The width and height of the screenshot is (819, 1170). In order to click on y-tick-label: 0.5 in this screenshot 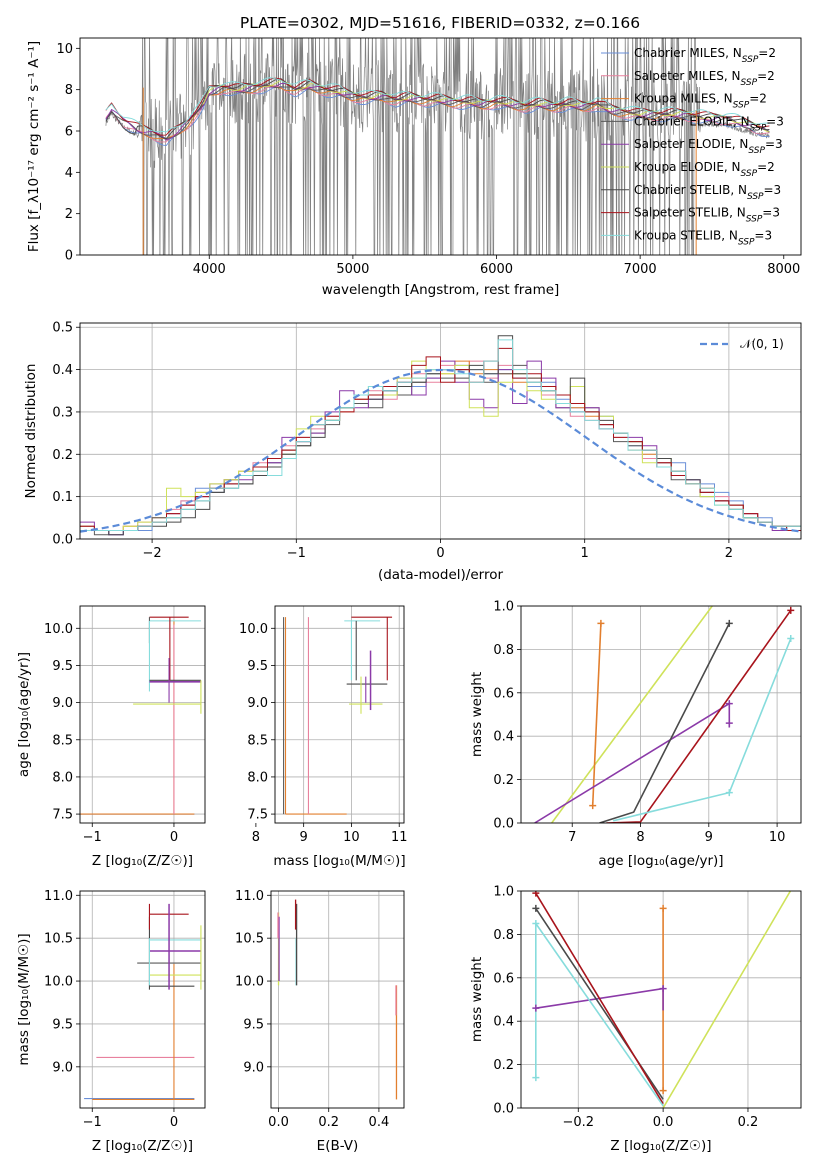, I will do `click(62, 328)`.